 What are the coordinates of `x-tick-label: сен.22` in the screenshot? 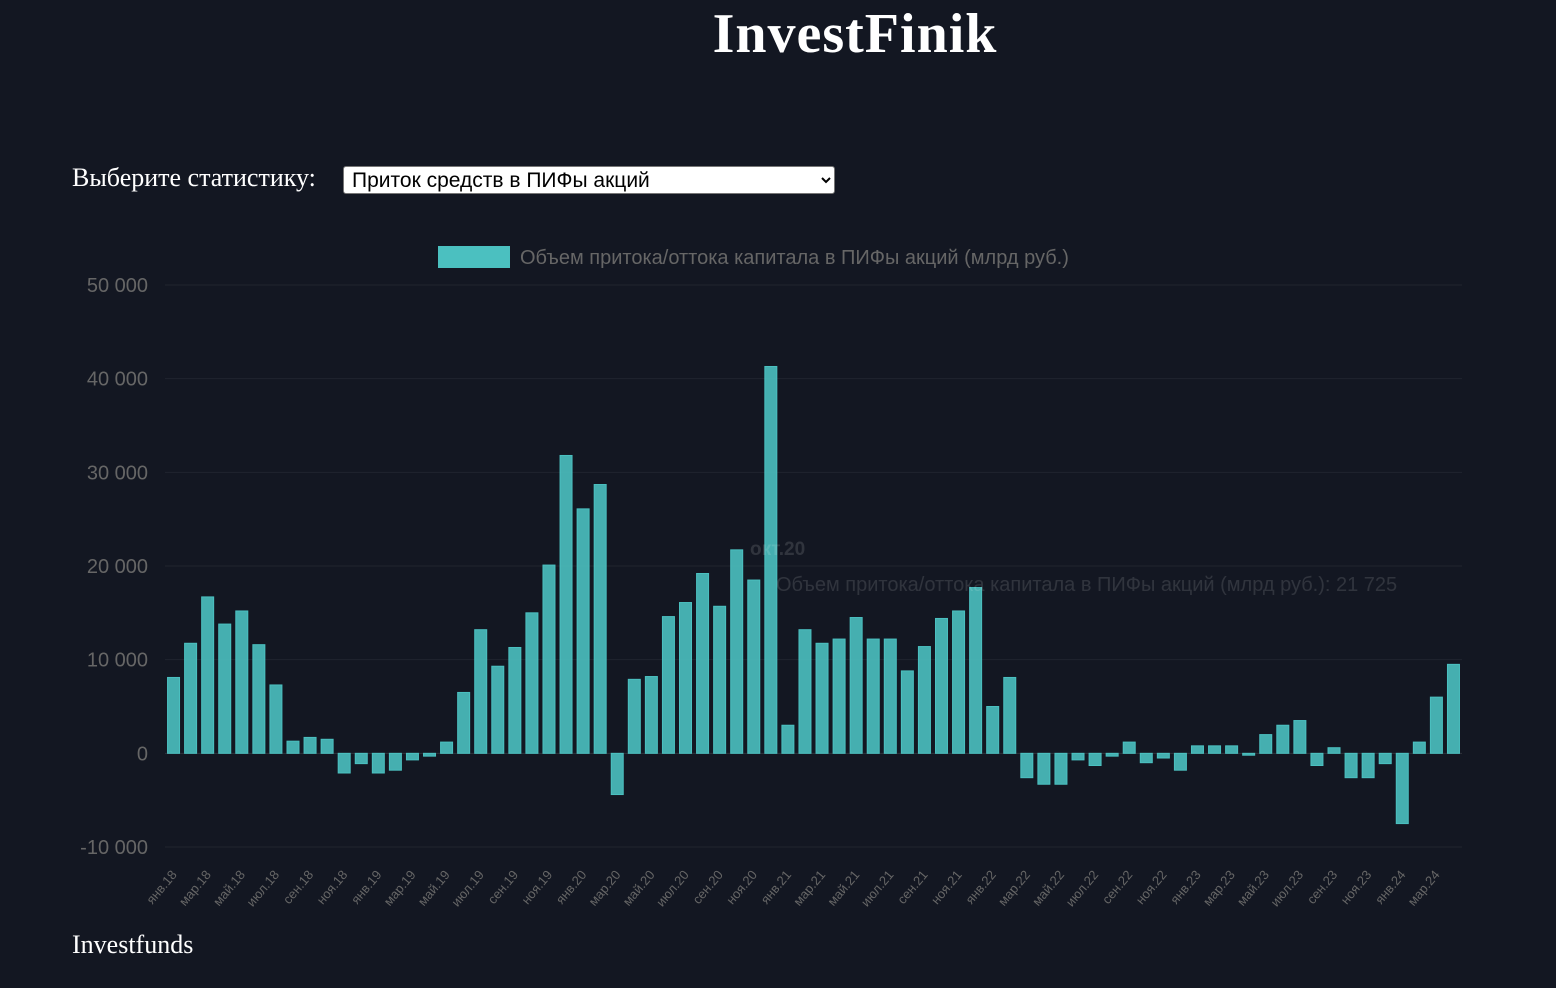 It's located at (1117, 887).